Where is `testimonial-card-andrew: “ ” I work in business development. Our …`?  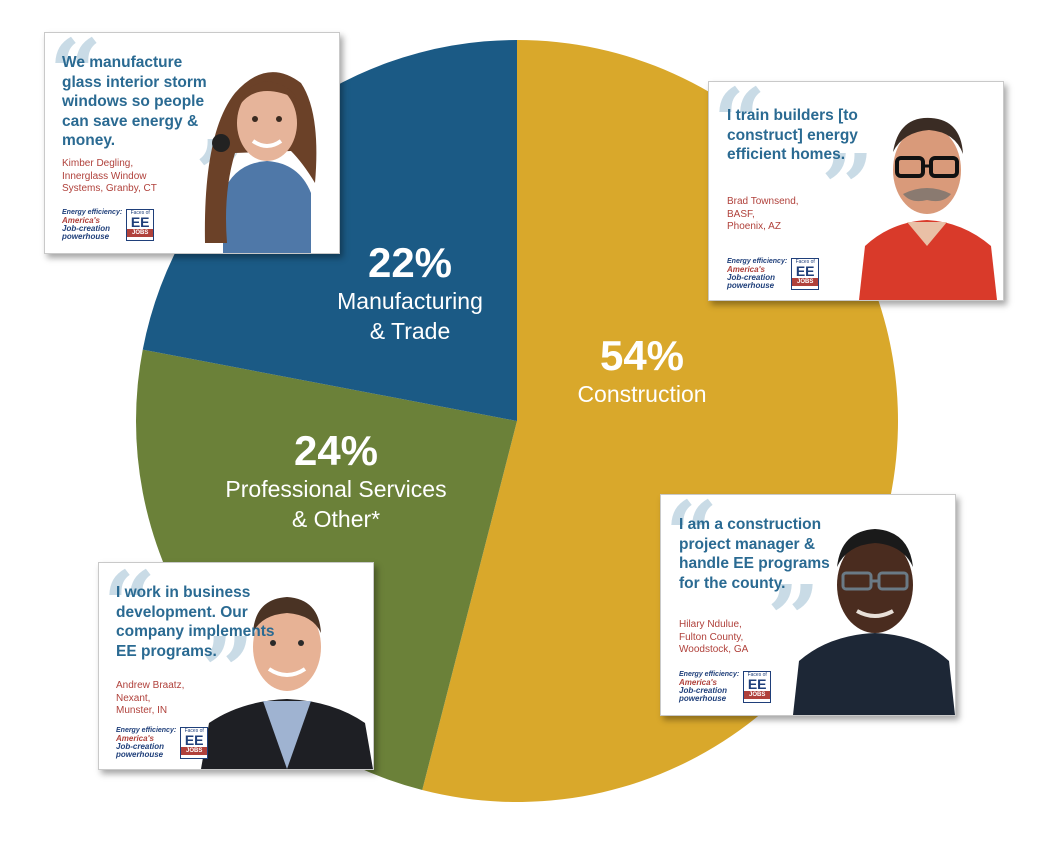 testimonial-card-andrew: “ ” I work in business development. Our … is located at coordinates (236, 666).